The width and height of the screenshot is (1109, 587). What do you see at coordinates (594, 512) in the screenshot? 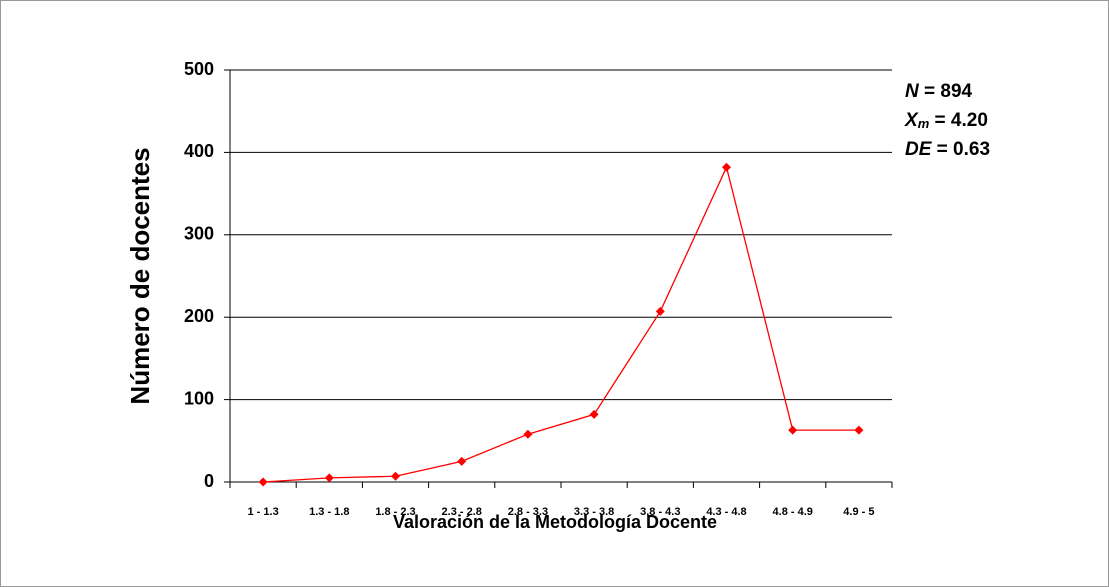
I see `x-tick-label: 3.3 - 3.8` at bounding box center [594, 512].